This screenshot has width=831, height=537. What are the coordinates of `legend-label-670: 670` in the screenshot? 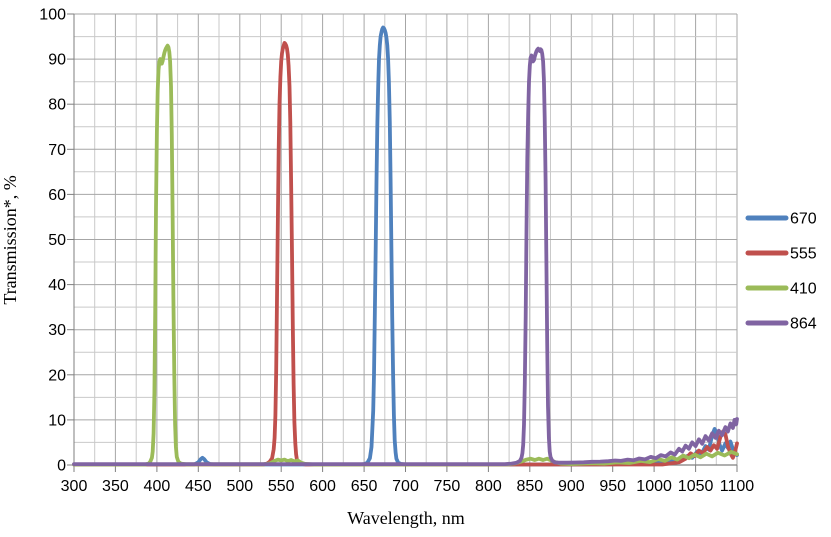 It's located at (803, 219).